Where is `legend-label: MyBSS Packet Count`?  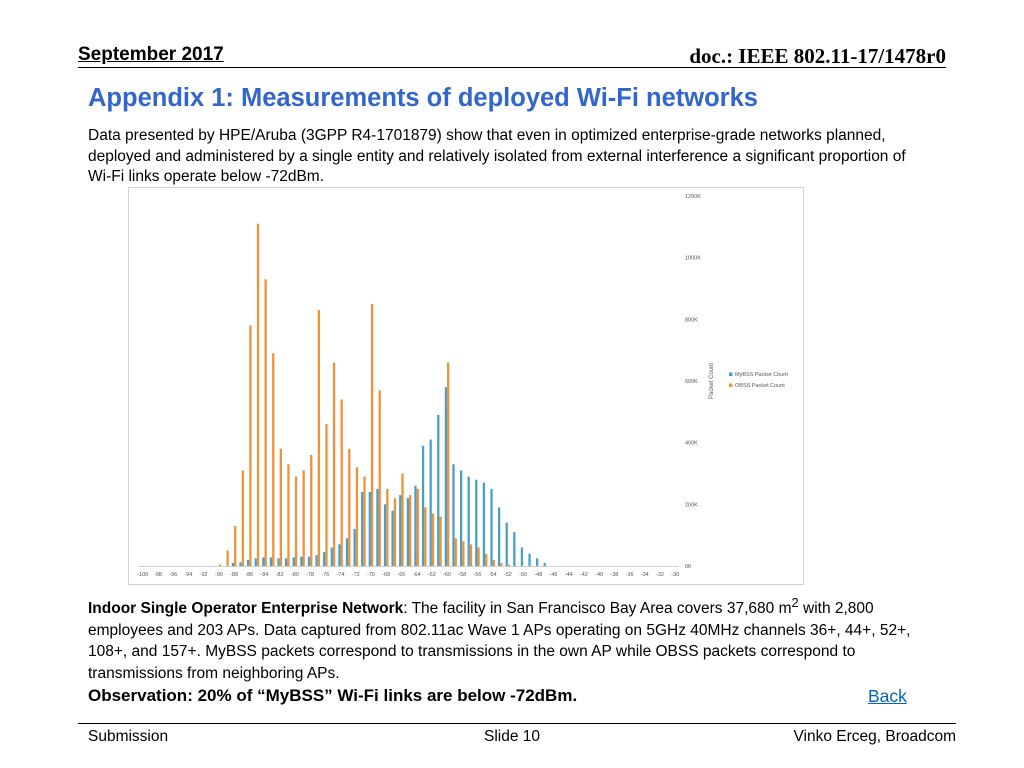
legend-label: MyBSS Packet Count is located at coordinates (761, 375).